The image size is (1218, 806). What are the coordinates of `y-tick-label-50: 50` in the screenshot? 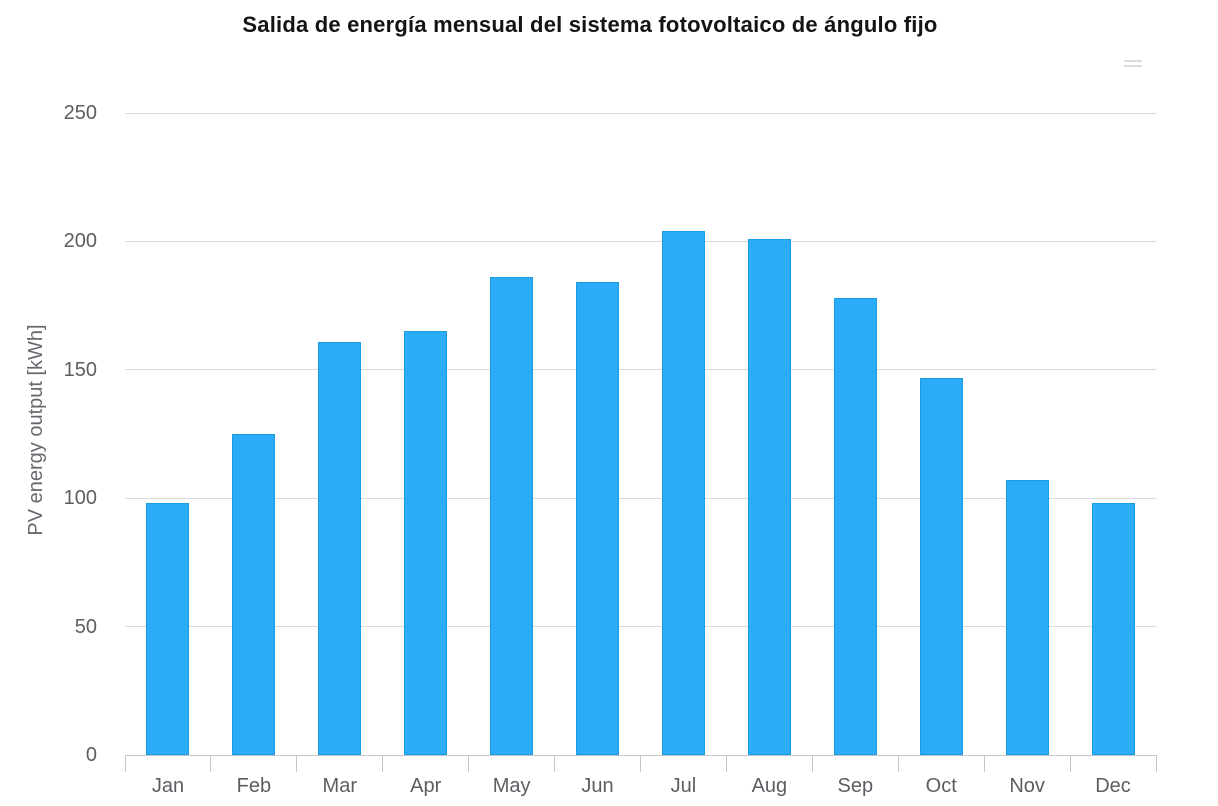 It's located at (85, 626).